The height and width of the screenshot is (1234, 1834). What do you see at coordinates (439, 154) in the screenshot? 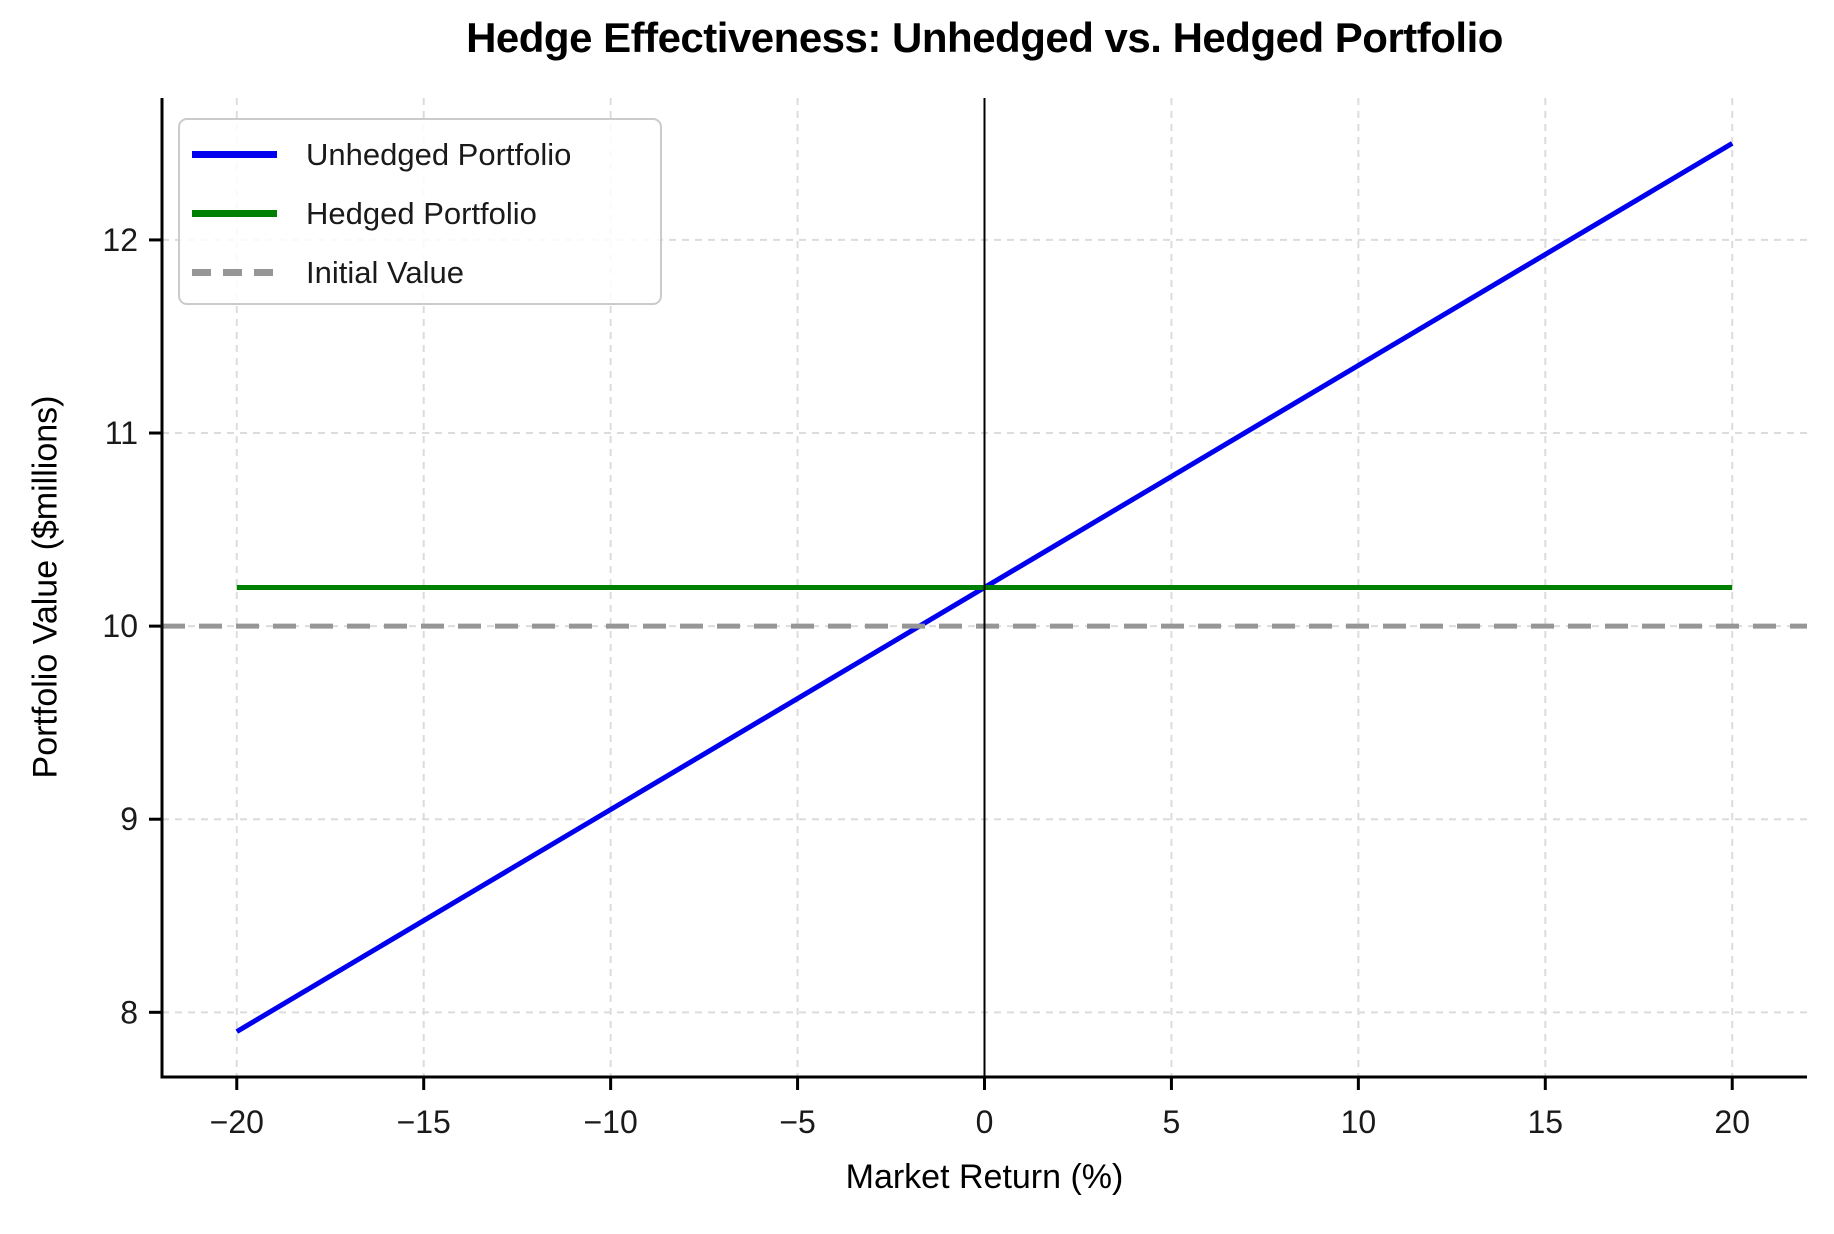
I see `legend-label-unhedged: Unhedged Portfolio` at bounding box center [439, 154].